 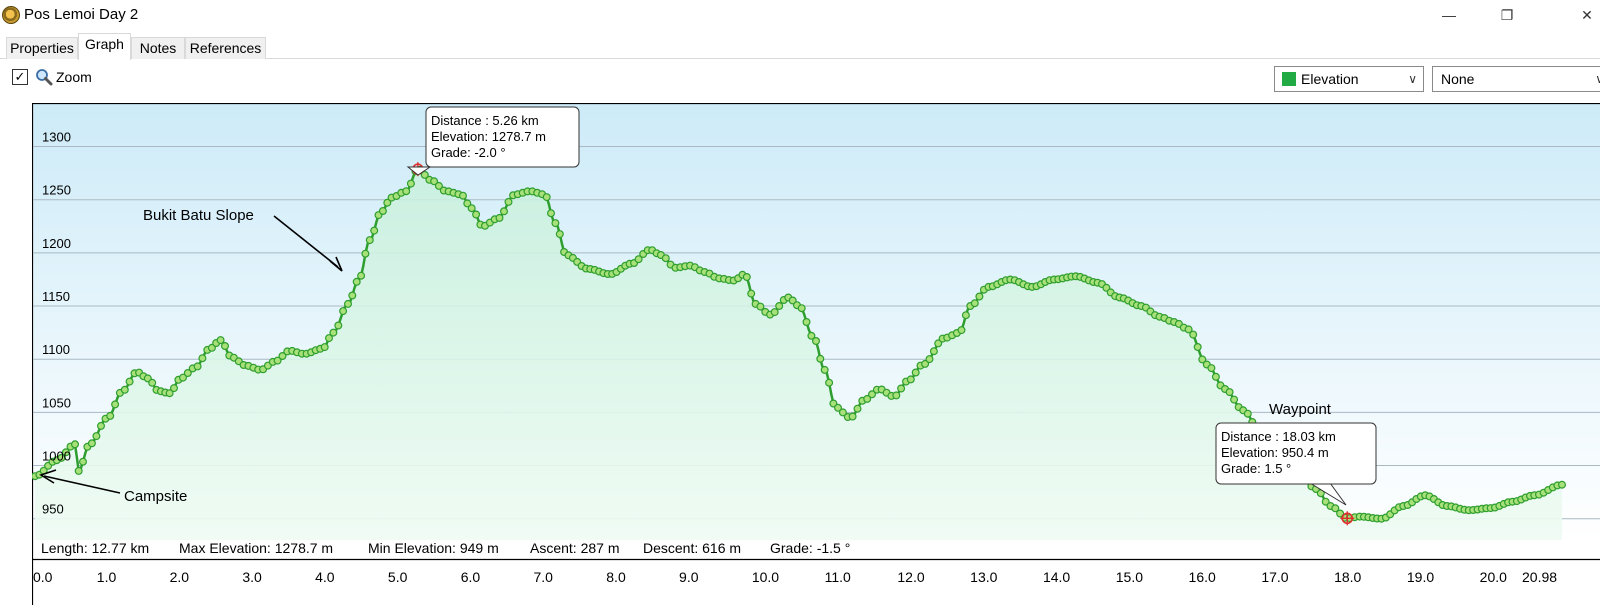 What do you see at coordinates (180, 577) in the screenshot?
I see `x-tick-label: 2.0` at bounding box center [180, 577].